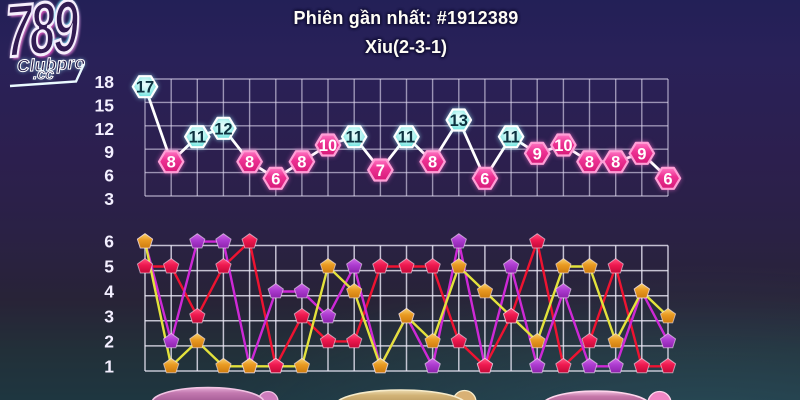 The width and height of the screenshot is (800, 400). Describe the element at coordinates (105, 82) in the screenshot. I see `svg-text: 18` at that location.